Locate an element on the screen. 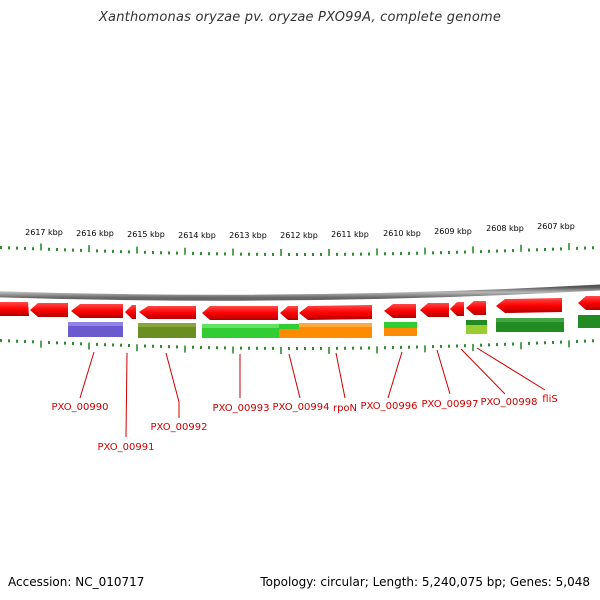 The height and width of the screenshot is (600, 600). genome-backbone is located at coordinates (300, 292).